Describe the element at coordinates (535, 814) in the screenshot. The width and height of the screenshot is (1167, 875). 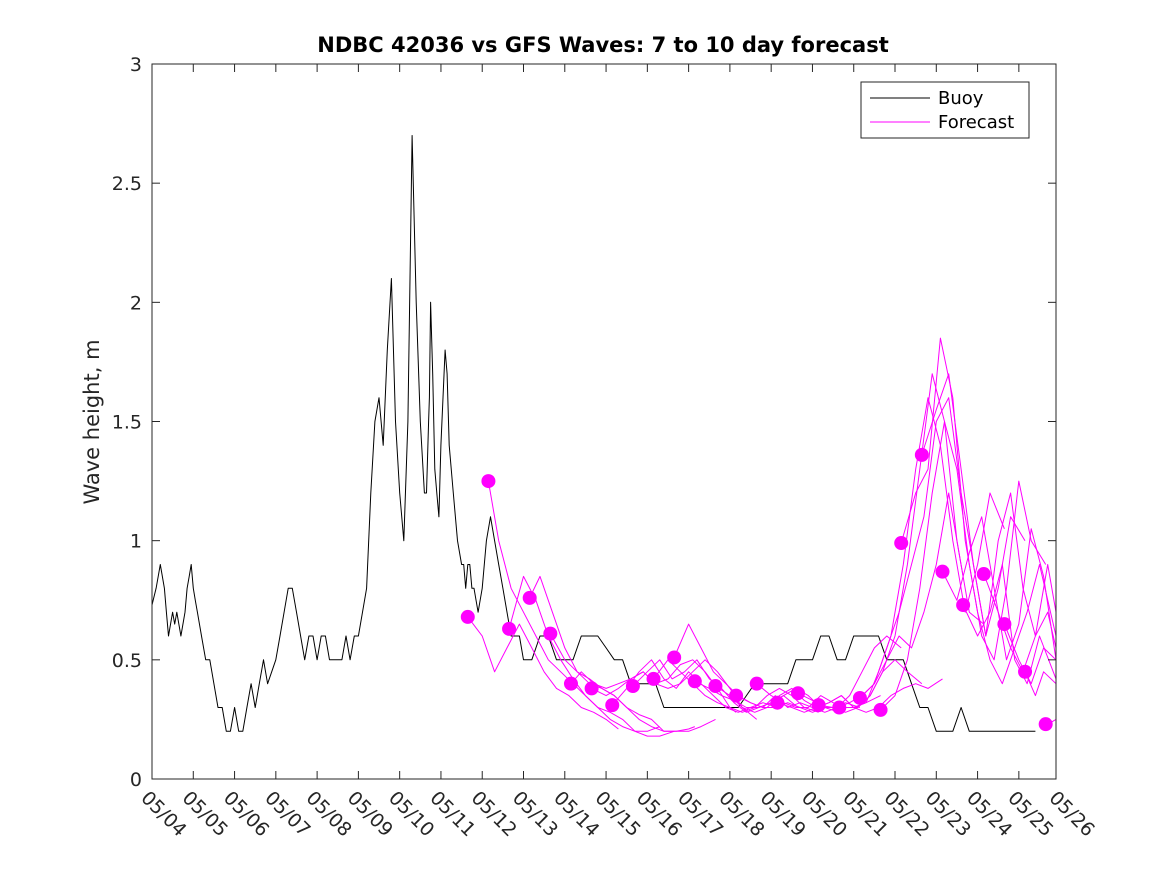
I see `x-tick-label: 05/13` at that location.